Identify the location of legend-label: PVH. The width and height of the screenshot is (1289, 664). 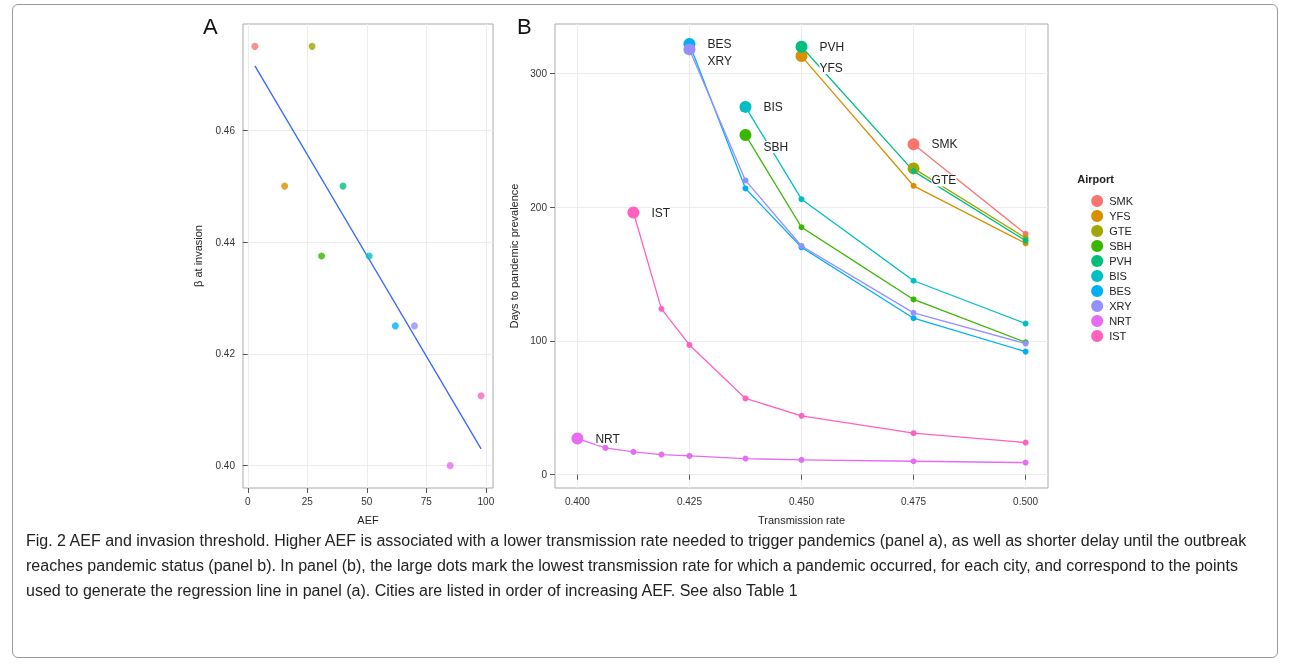
(1120, 261).